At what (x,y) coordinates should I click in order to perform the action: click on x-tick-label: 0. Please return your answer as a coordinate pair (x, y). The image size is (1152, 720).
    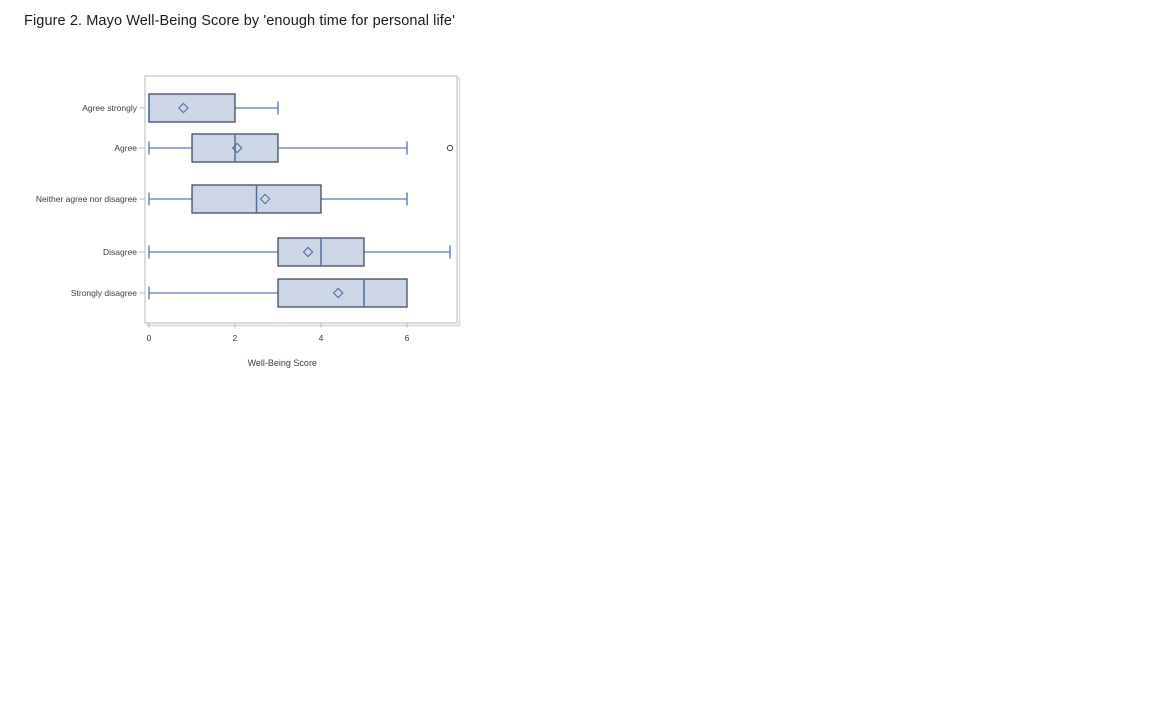
    Looking at the image, I should click on (149, 338).